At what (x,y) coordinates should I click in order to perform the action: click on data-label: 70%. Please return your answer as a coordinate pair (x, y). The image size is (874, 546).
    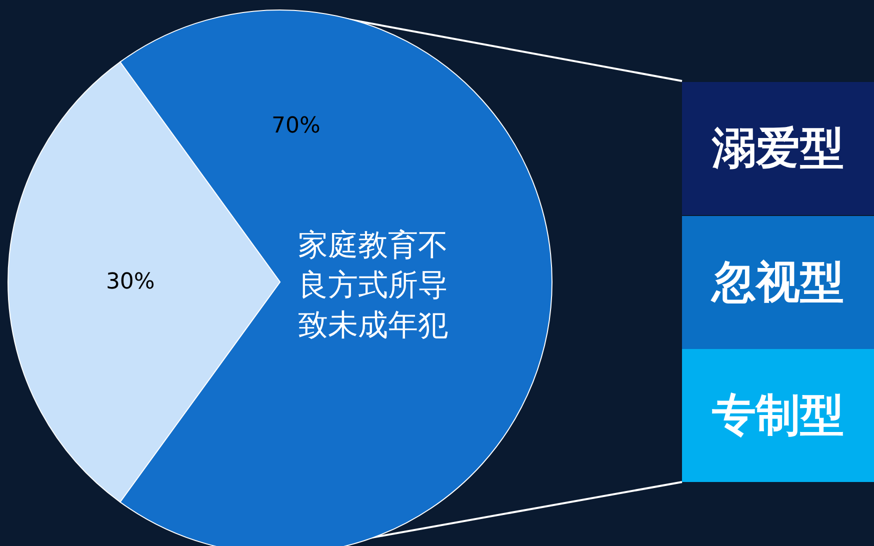
    Looking at the image, I should click on (296, 126).